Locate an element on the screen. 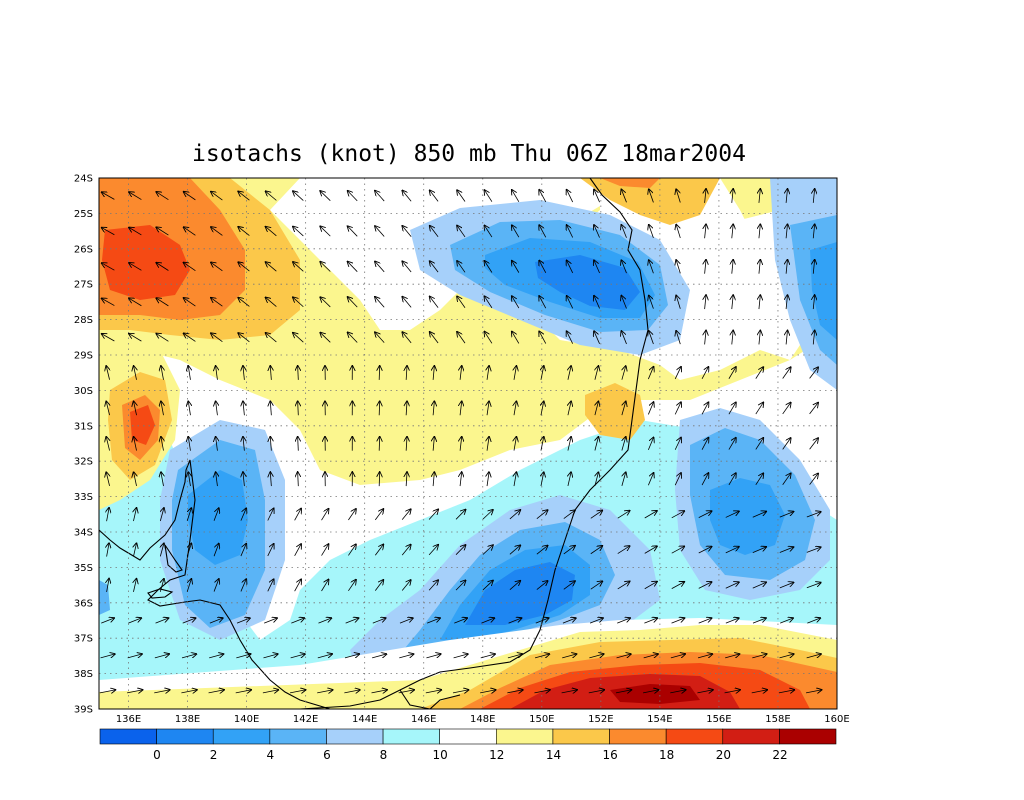  colorbar-label: 8 is located at coordinates (384, 755).